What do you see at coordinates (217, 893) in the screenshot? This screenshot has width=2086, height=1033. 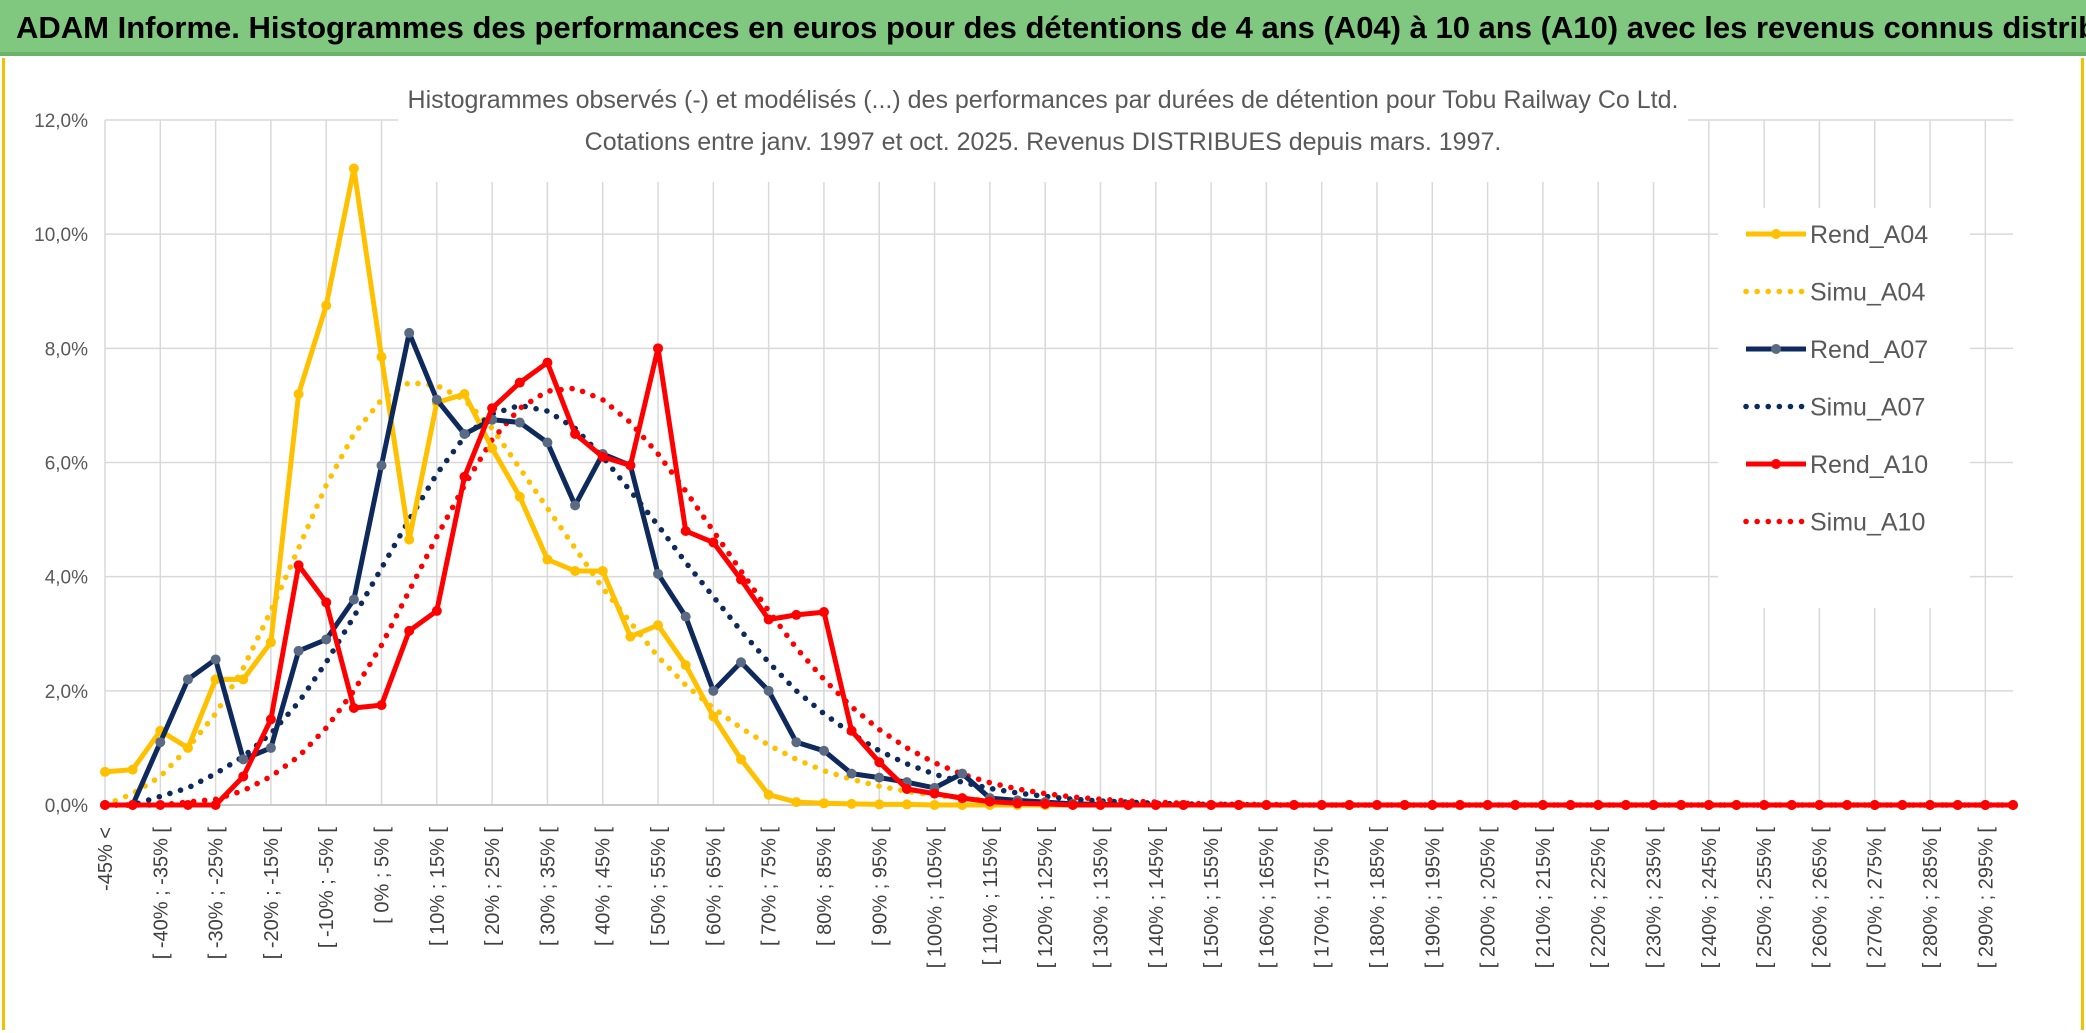 I see `x-tick-label: [ -30% ; -25% [` at bounding box center [217, 893].